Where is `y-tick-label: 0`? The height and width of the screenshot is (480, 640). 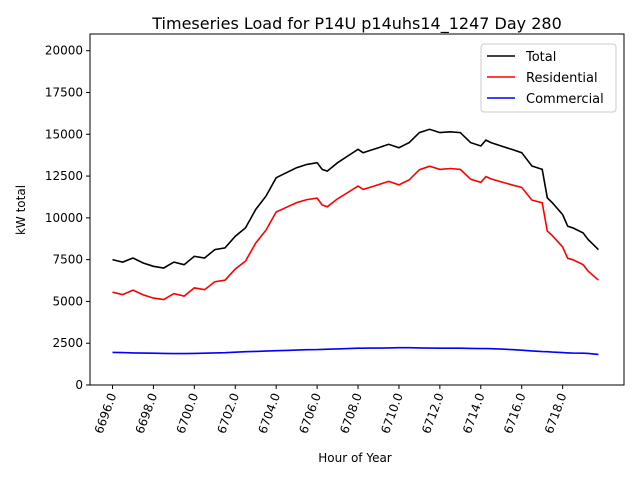 y-tick-label: 0 is located at coordinates (79, 385).